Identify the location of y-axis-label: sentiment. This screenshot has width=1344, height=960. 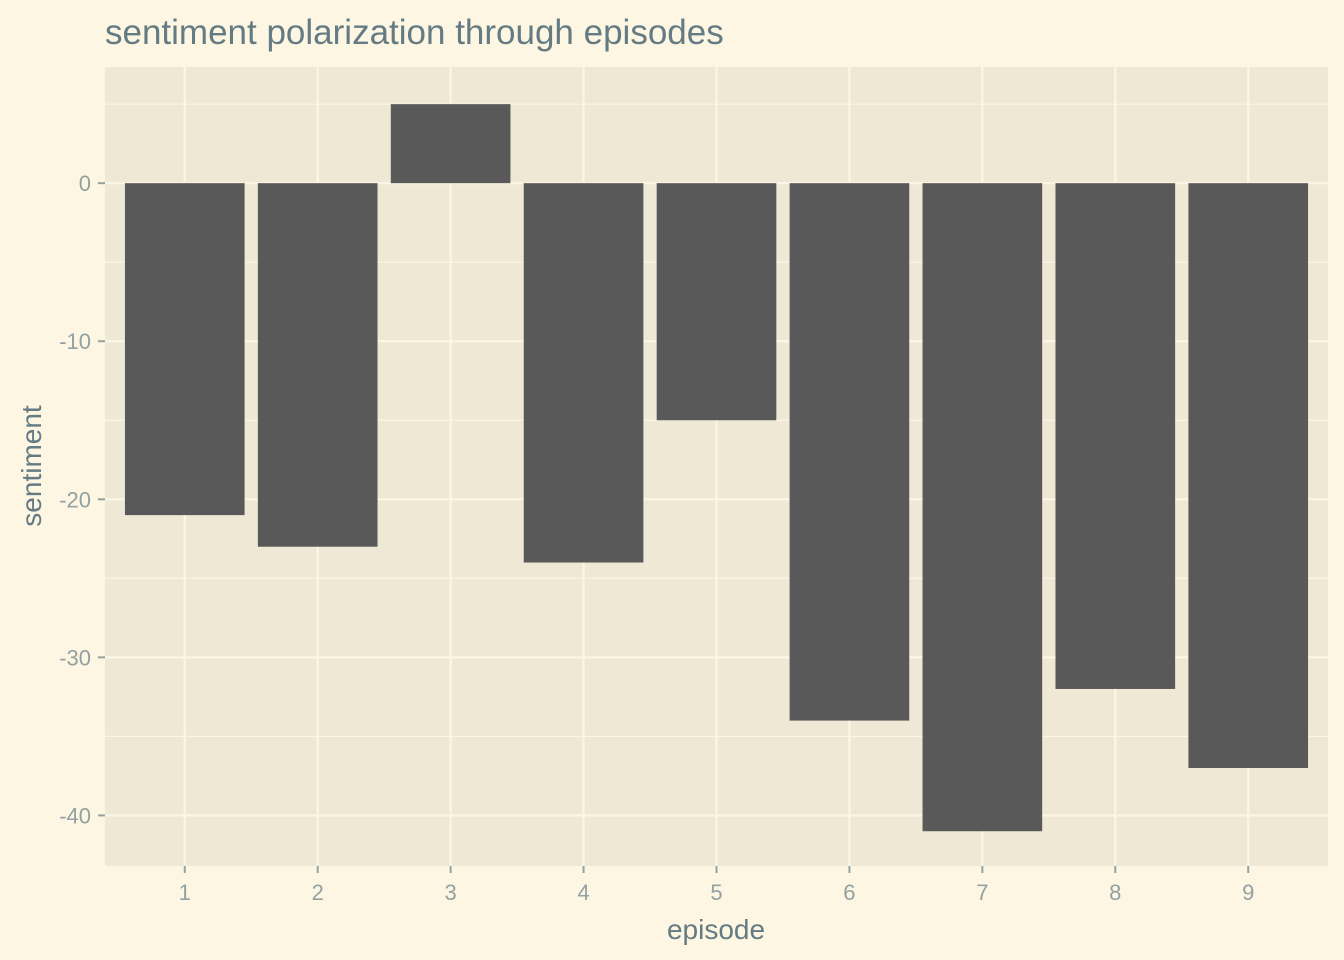
(31, 466).